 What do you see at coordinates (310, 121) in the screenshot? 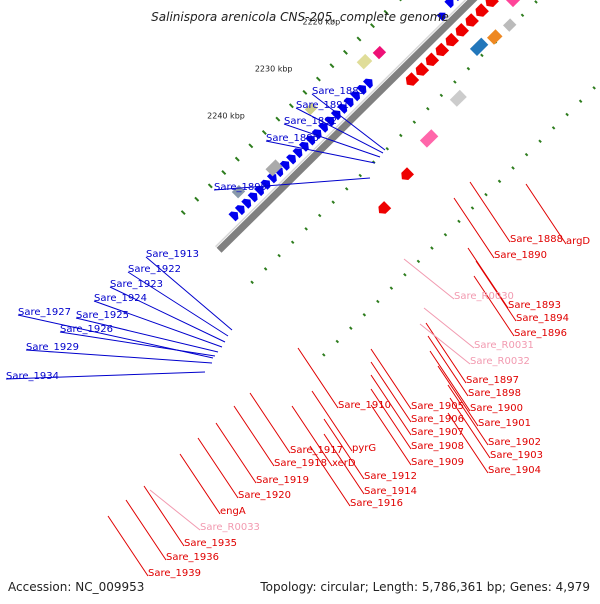
I see `plus-gene-label: Sare_1892` at bounding box center [310, 121].